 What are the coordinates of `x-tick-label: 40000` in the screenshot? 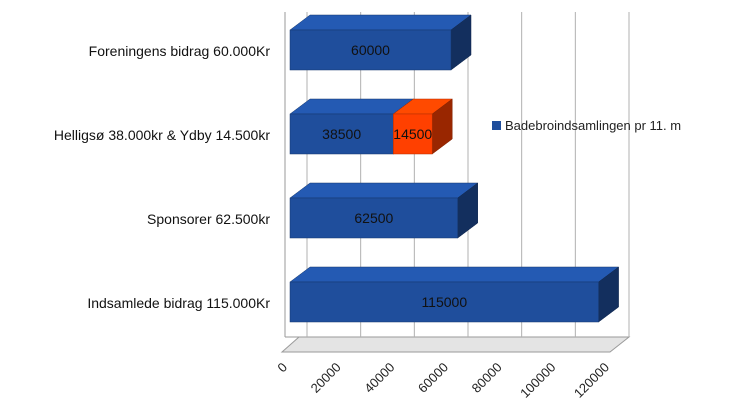 It's located at (379, 378).